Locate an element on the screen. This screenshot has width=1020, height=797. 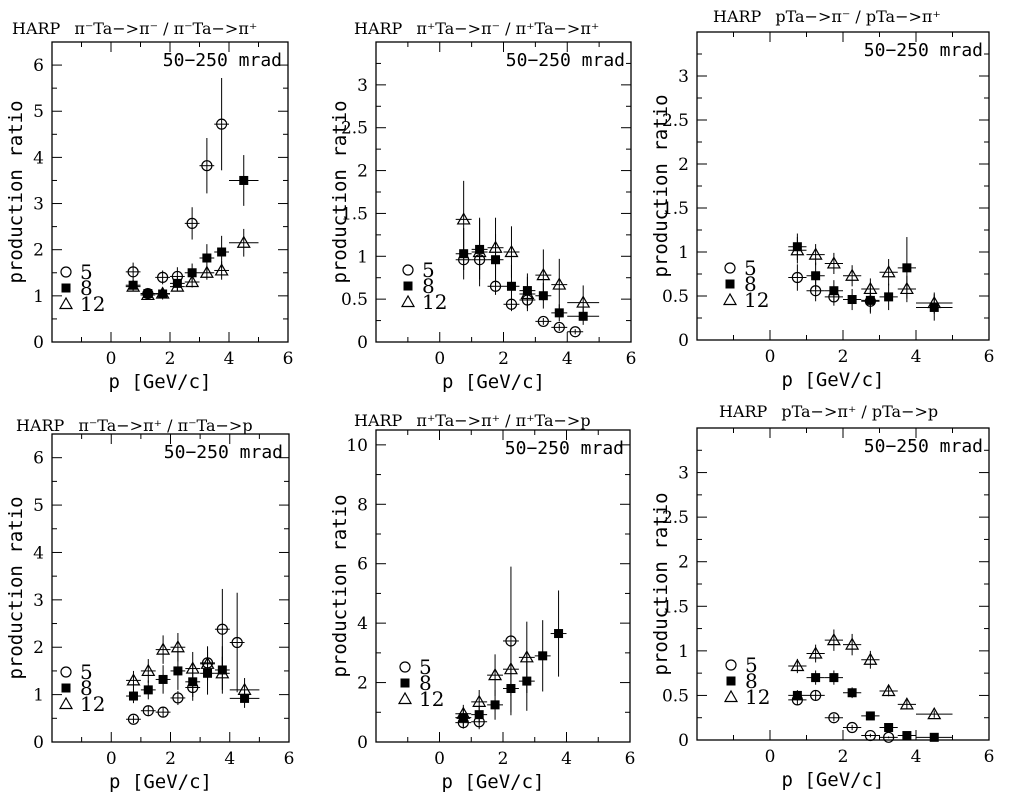
reaction-label: pTa−>π⁻ / pTa−>π⁺ is located at coordinates (858, 16).